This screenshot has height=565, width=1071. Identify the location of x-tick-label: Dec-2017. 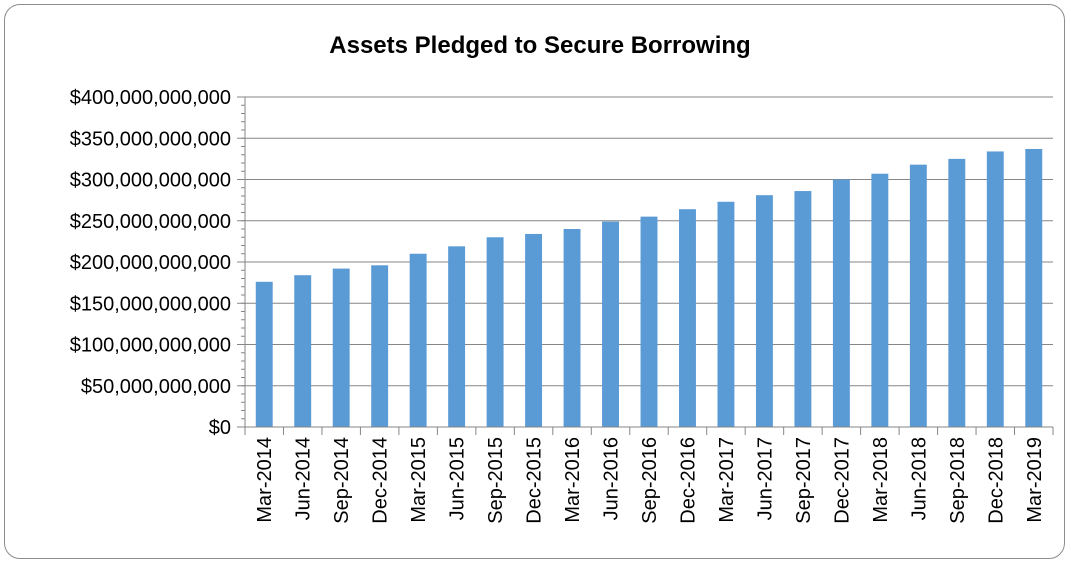
(842, 480).